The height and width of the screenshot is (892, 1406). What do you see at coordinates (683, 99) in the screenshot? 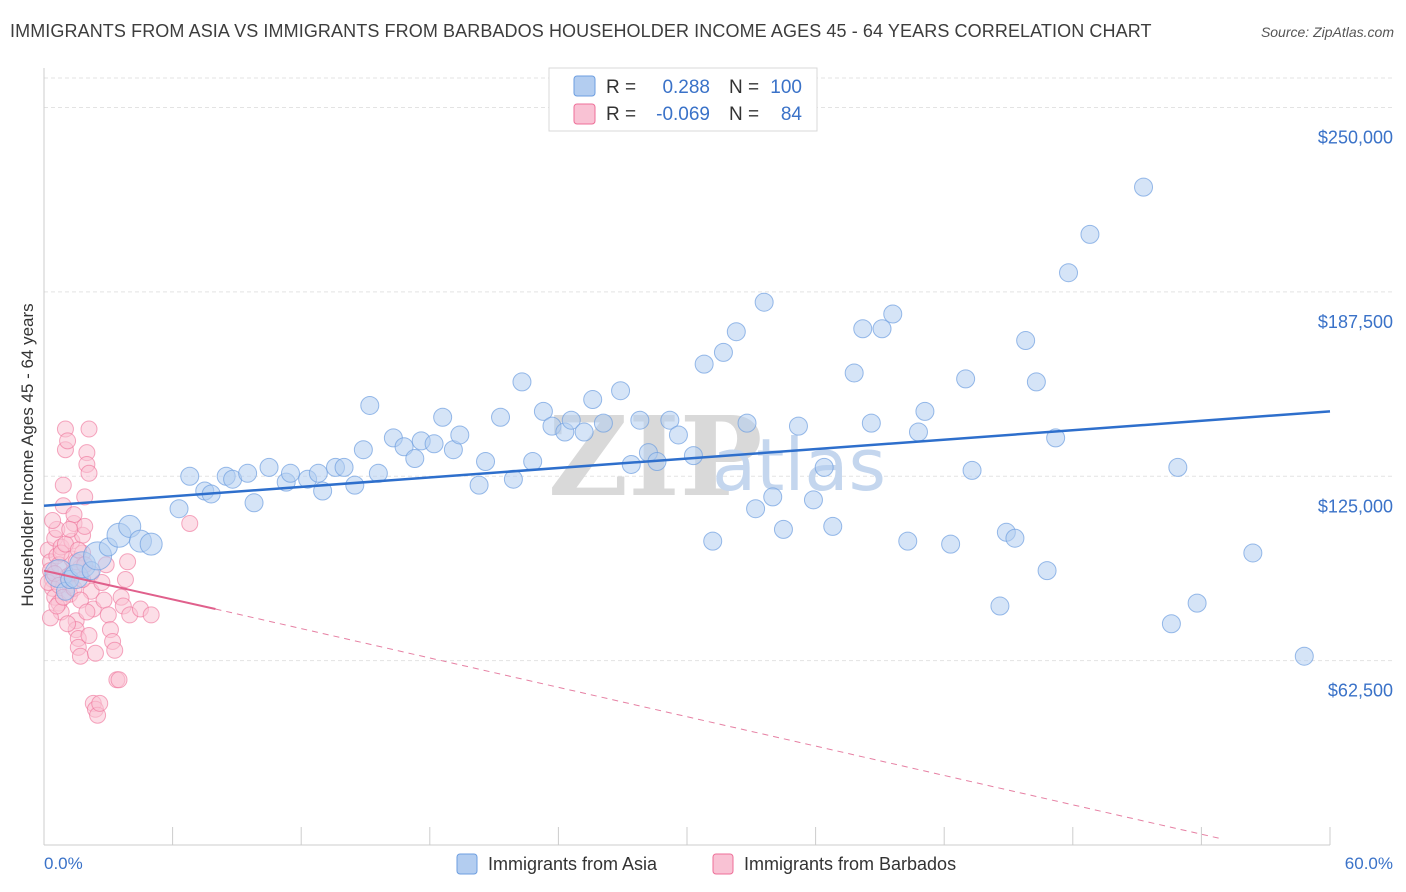
I see `stats-legend: R = 0.288 N = 100 R = -0.069 N = 84` at bounding box center [683, 99].